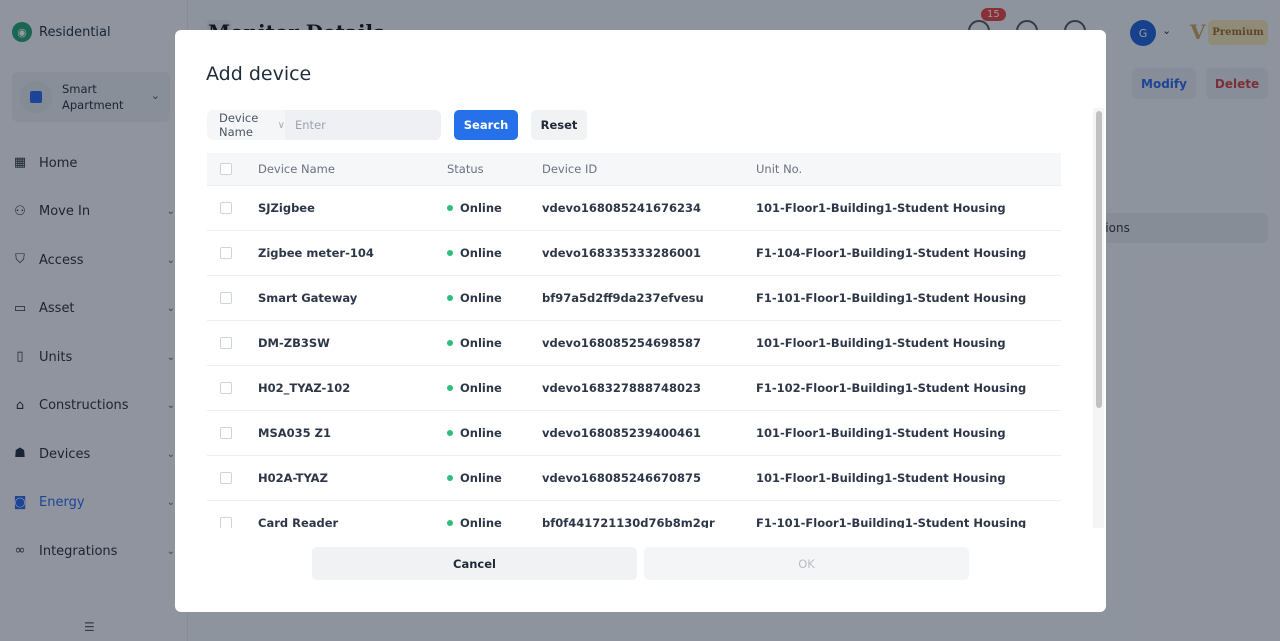  What do you see at coordinates (649, 432) in the screenshot?
I see `device-id: vdevo168085239400461` at bounding box center [649, 432].